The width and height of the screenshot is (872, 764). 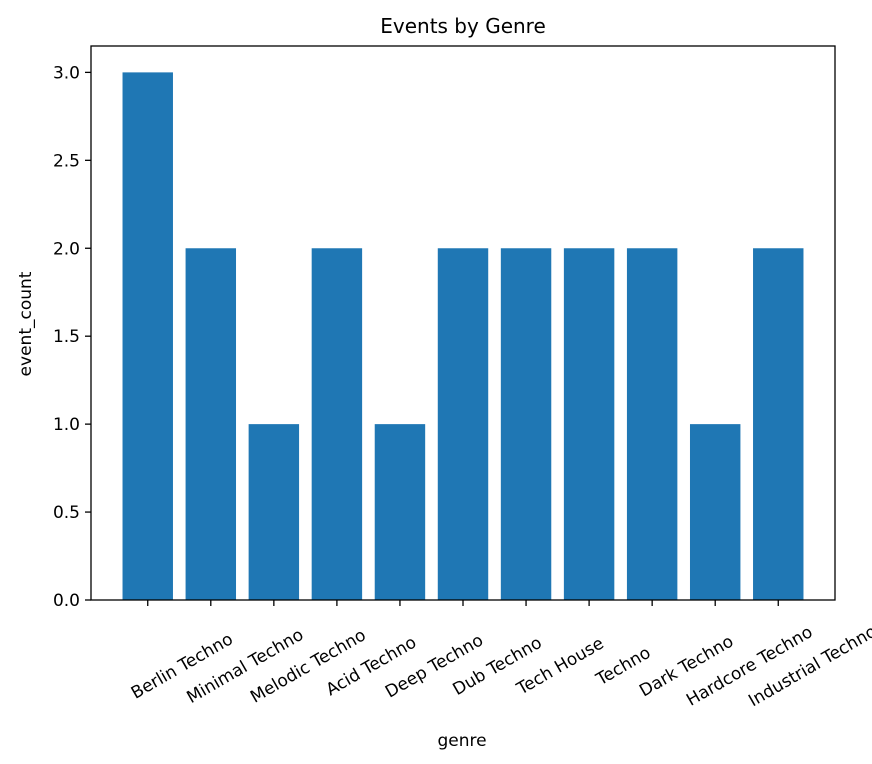 I want to click on bar-tech-house, so click(x=526, y=424).